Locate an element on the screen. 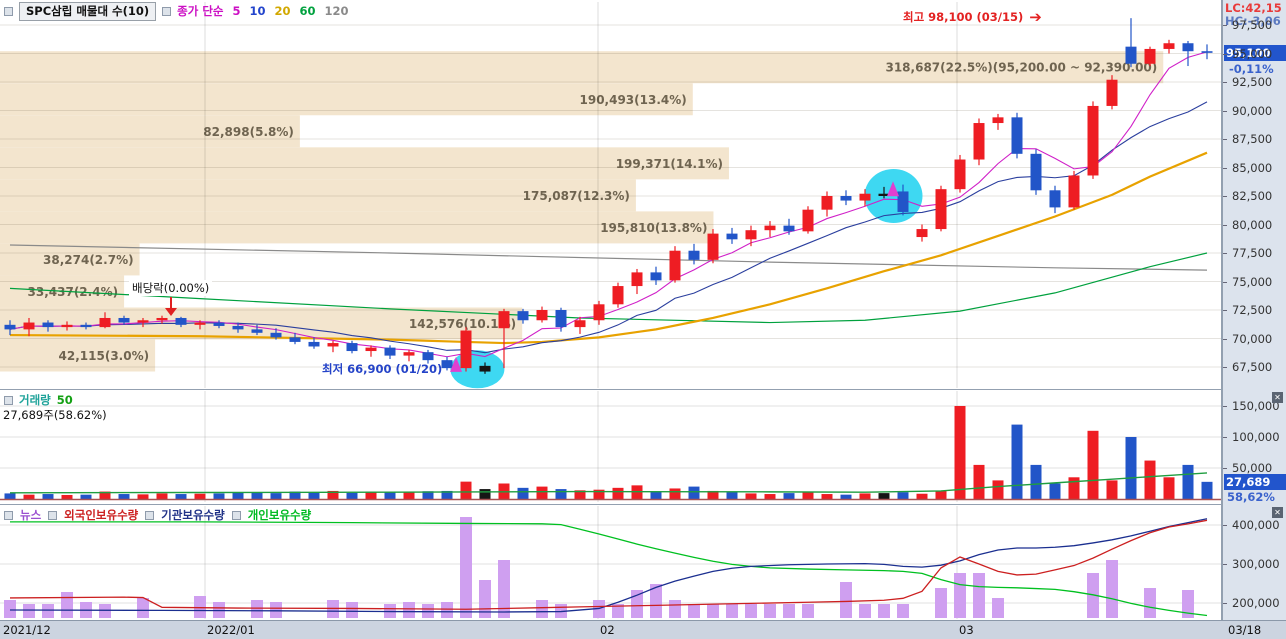 This screenshot has width=1286, height=639. axis-tick-label: 90,000 is located at coordinates (1252, 110).